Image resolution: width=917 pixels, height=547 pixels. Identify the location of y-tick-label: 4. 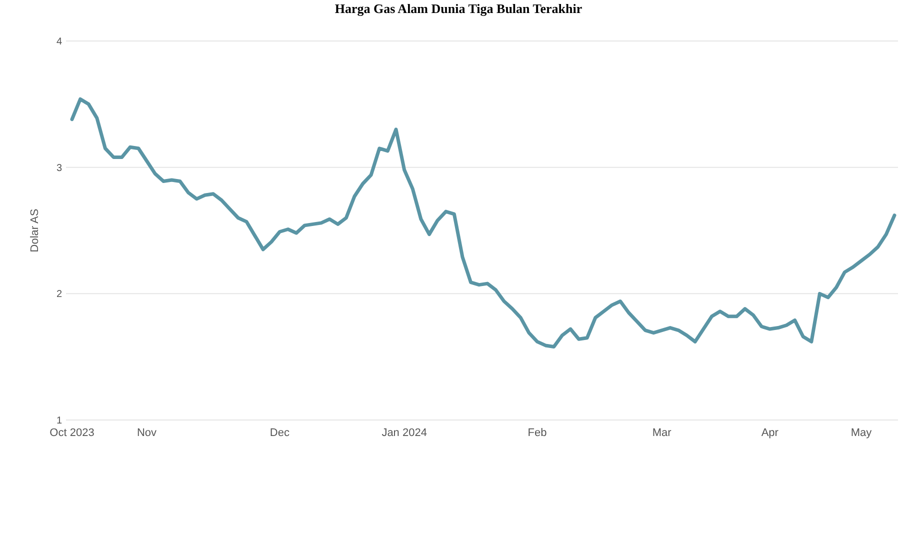
(59, 42).